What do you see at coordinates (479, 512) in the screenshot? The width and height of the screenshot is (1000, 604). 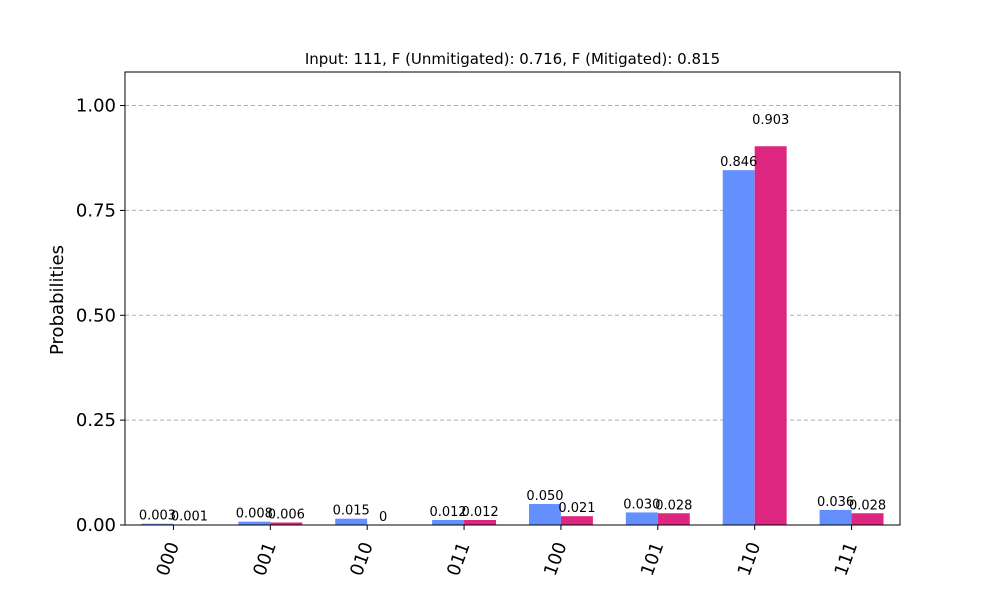 I see `bar-value-label: 0.012` at bounding box center [479, 512].